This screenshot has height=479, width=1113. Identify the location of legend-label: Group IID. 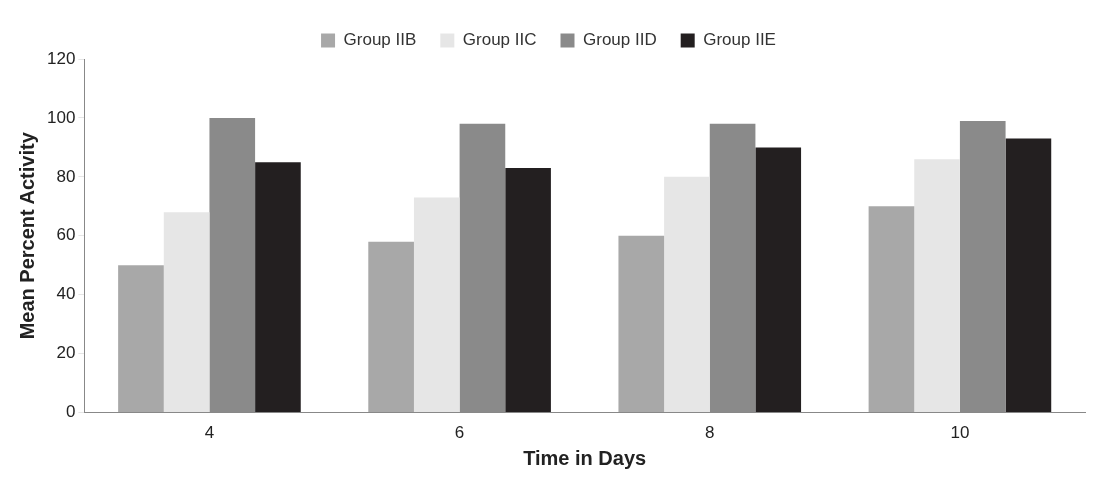
(620, 40).